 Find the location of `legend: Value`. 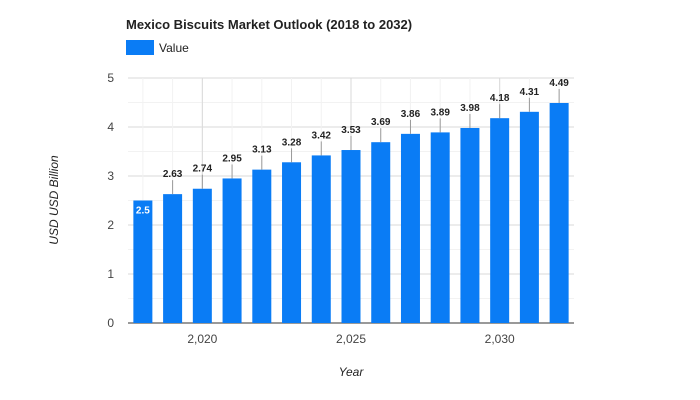

legend: Value is located at coordinates (157, 47).